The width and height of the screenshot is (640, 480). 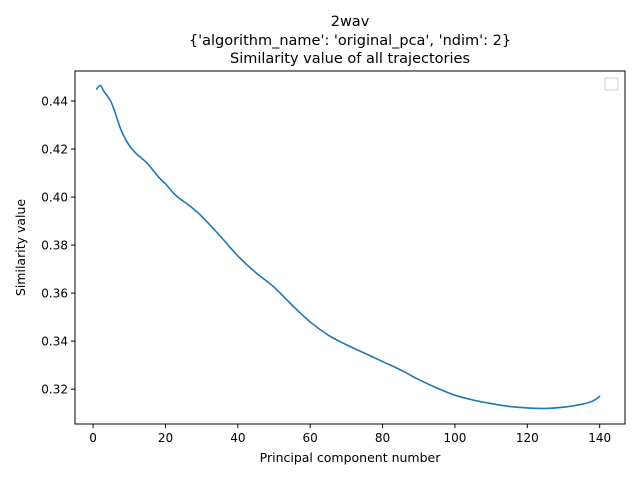 What do you see at coordinates (611, 84) in the screenshot?
I see `legend-box` at bounding box center [611, 84].